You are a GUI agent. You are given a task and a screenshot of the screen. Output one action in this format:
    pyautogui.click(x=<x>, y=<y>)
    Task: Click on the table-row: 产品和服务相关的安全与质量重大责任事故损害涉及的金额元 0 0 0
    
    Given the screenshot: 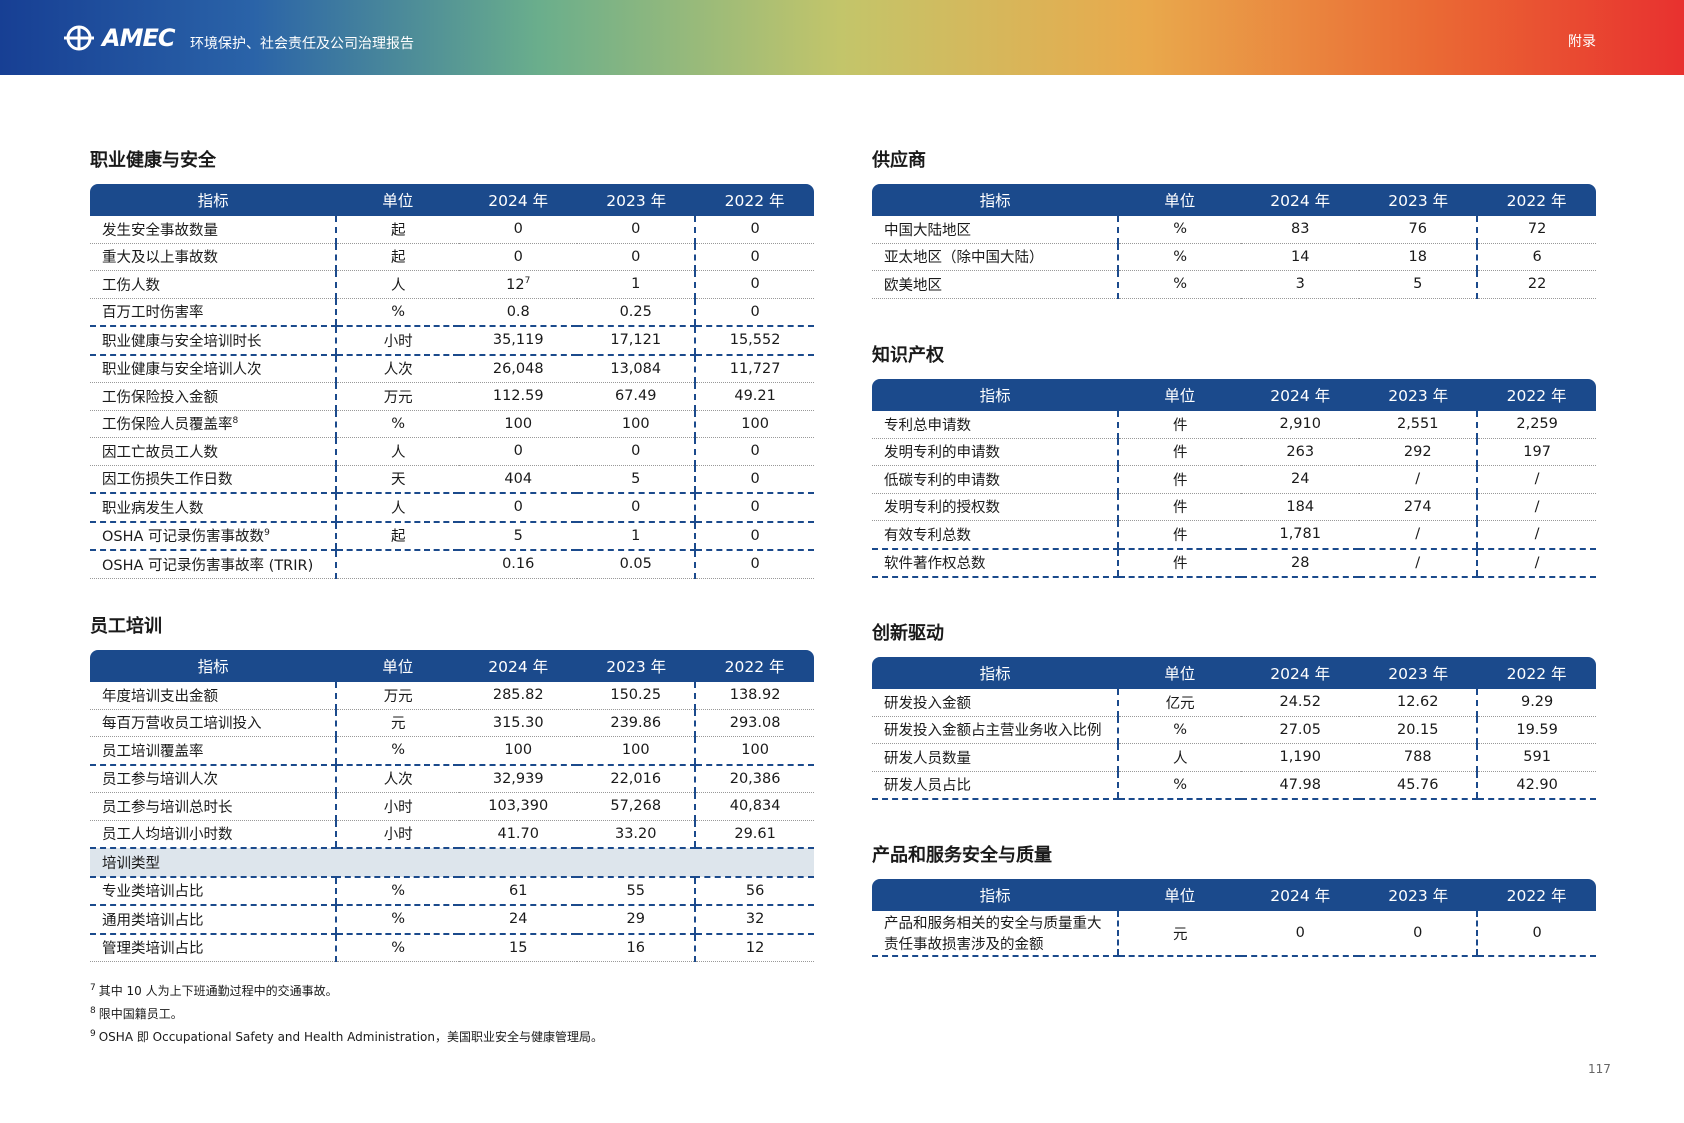 What is the action you would take?
    pyautogui.click(x=1234, y=934)
    